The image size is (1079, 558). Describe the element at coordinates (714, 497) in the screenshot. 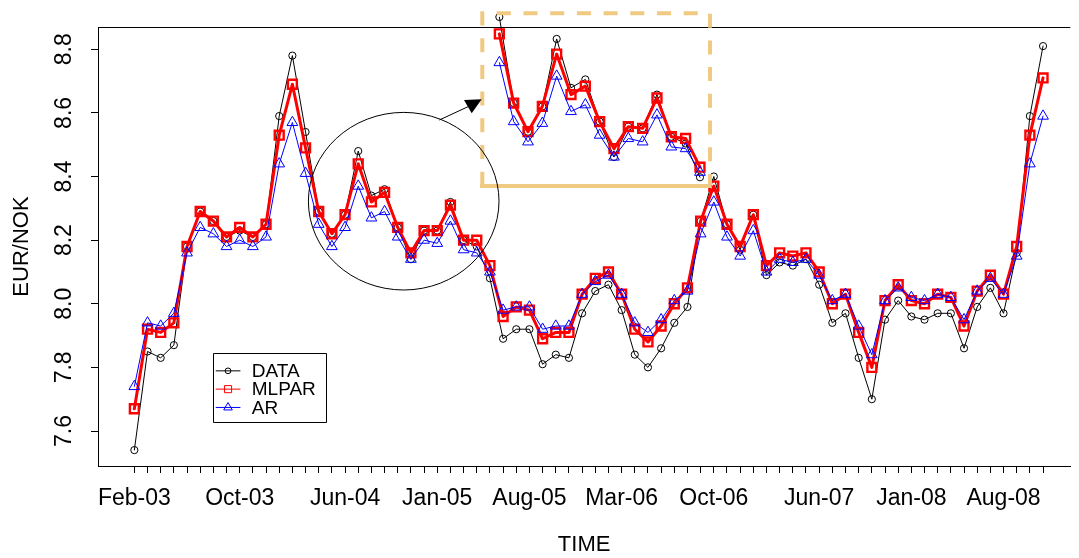

I see `x-tick-label: Oct-06` at that location.